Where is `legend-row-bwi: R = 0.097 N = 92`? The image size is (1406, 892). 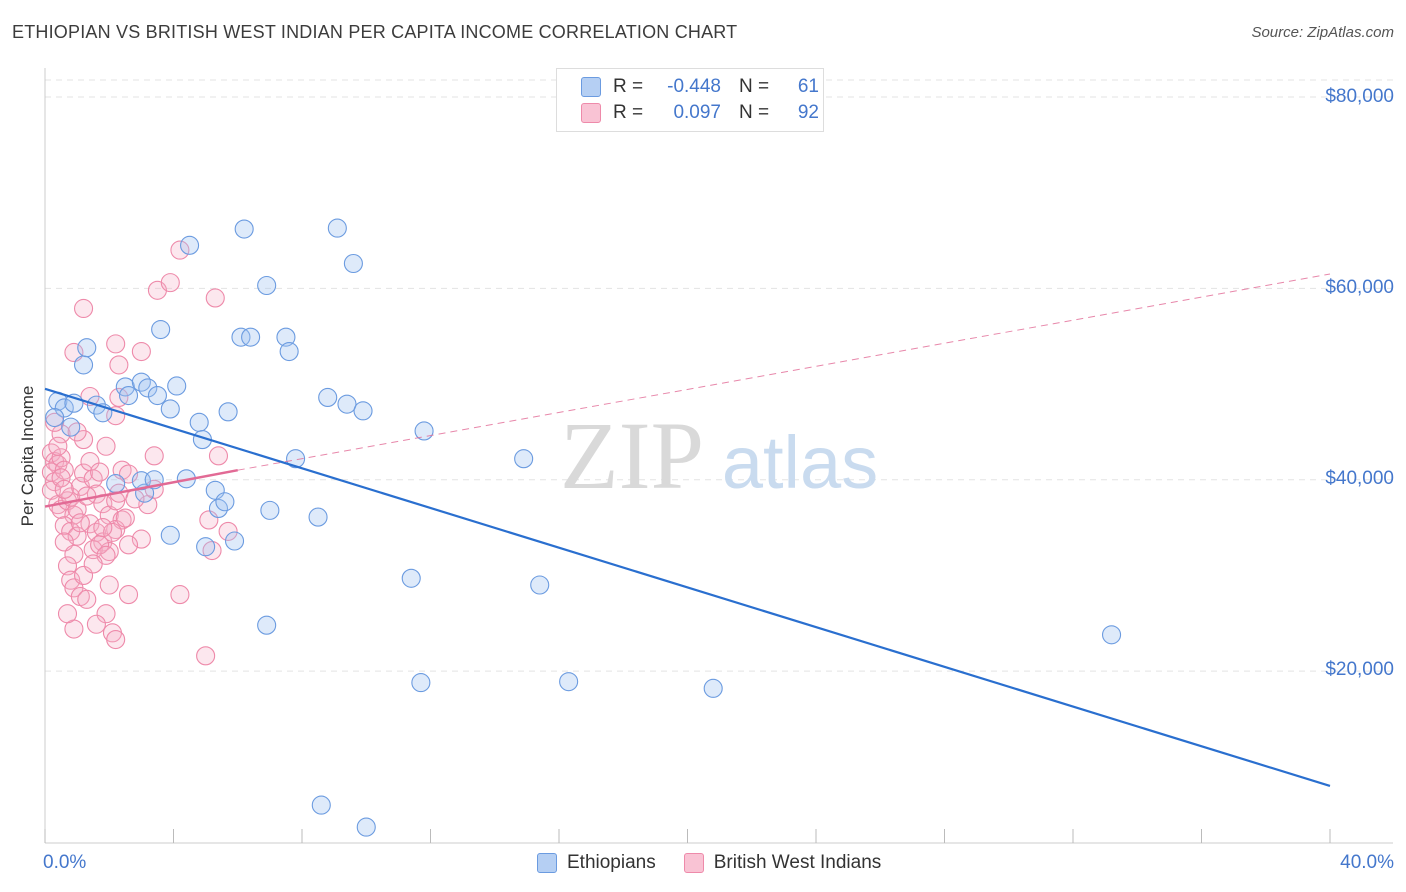
legend-row-bwi: R = 0.097 N = 92 is located at coordinates (700, 113).